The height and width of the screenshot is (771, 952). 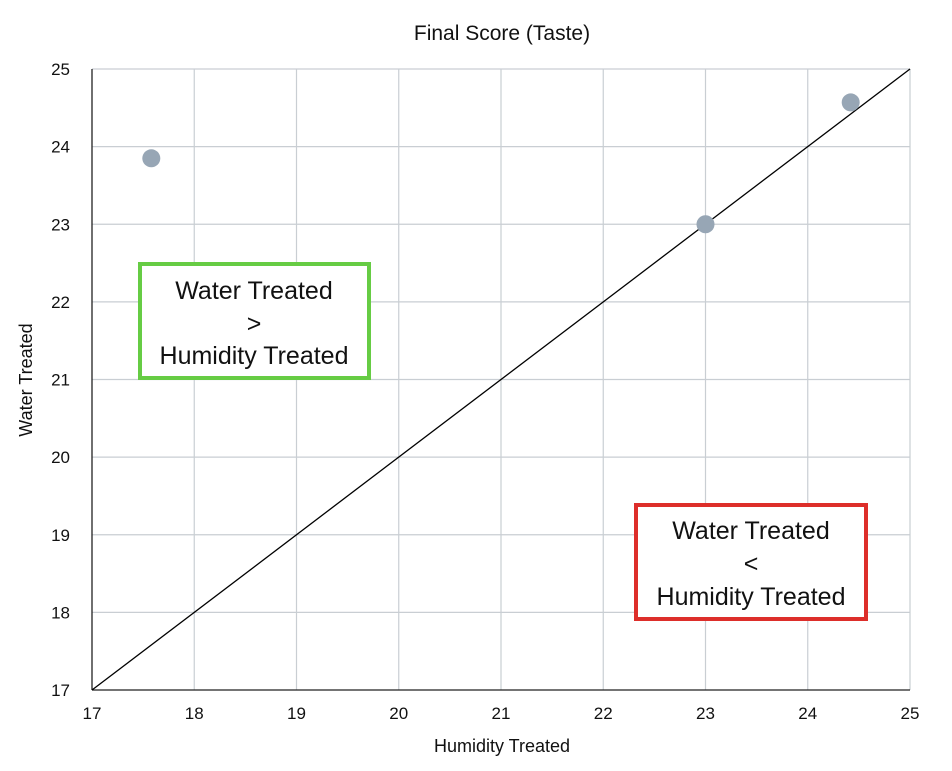 I want to click on annotation-water-greater-box: Water Treated > Humidity Treated, so click(x=254, y=321).